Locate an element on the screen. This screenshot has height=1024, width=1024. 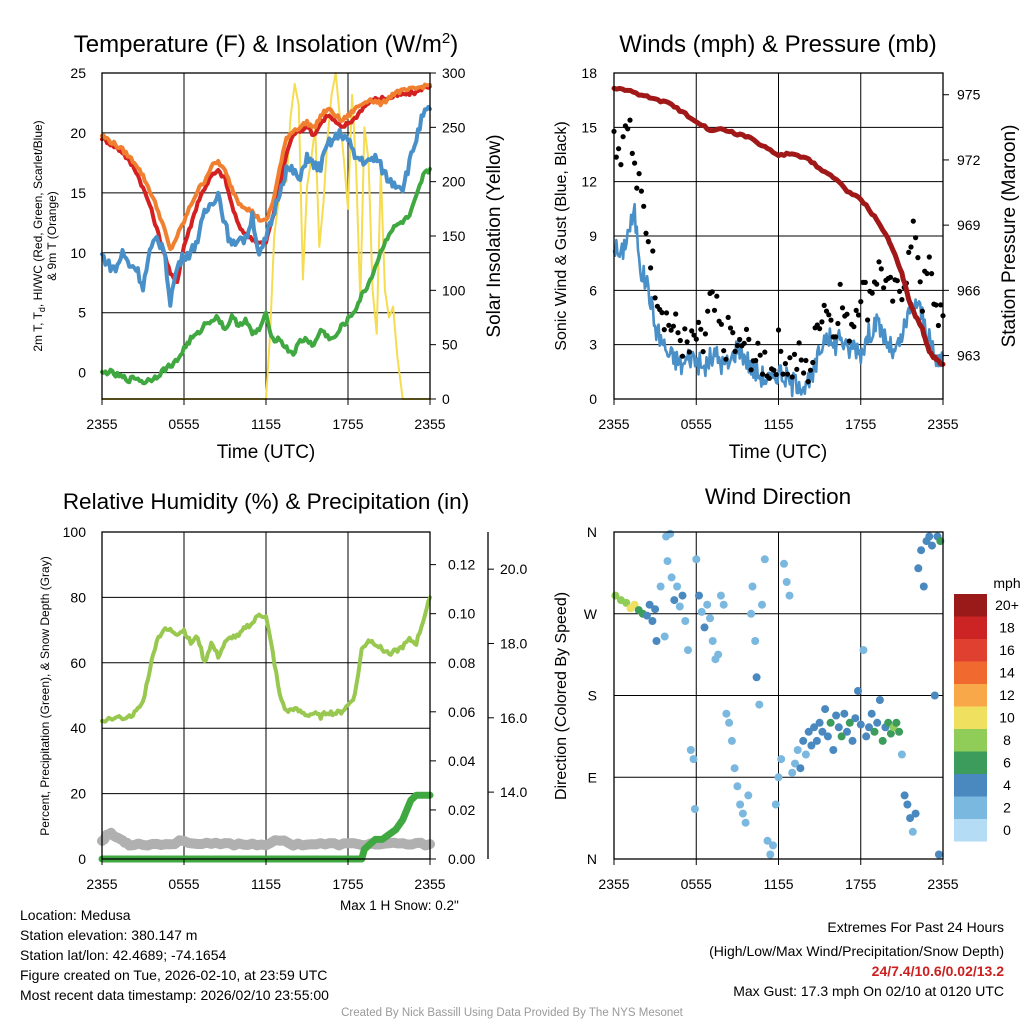
legend-label: 16 is located at coordinates (1007, 650).